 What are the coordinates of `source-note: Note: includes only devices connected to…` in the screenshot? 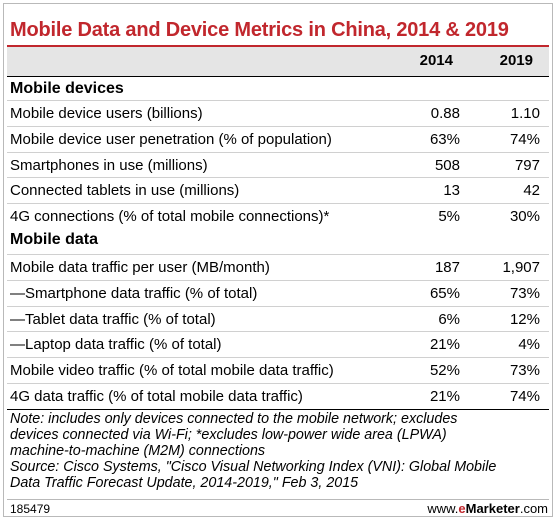 It's located at (277, 451).